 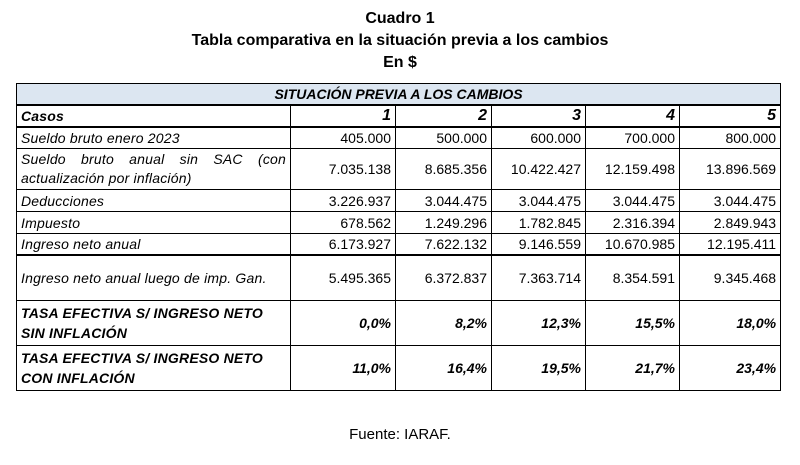 I want to click on cell: 3.226.937, so click(x=343, y=200).